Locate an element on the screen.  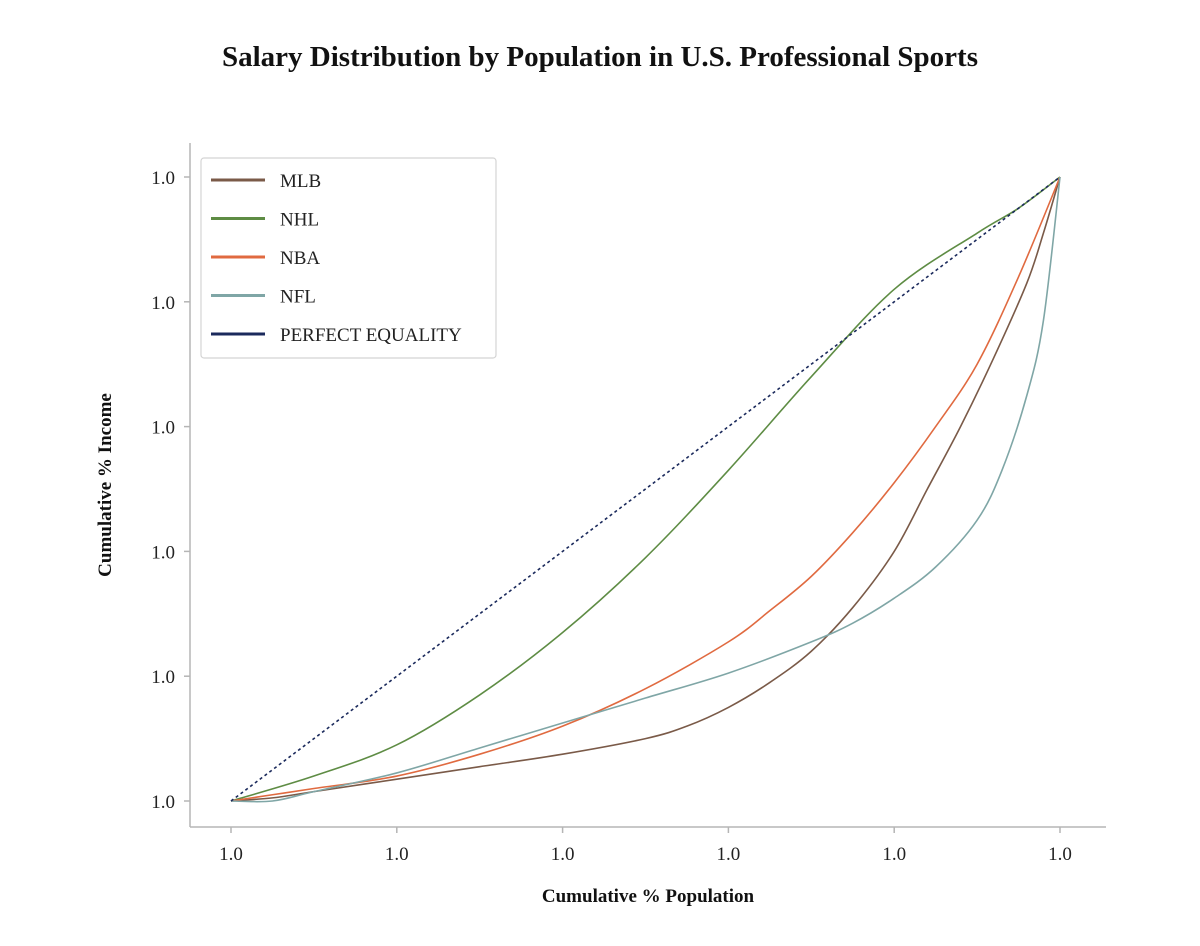
x-ticks: 1.0 1.0 1.0 1.0 1.0 1.0 is located at coordinates (645, 846).